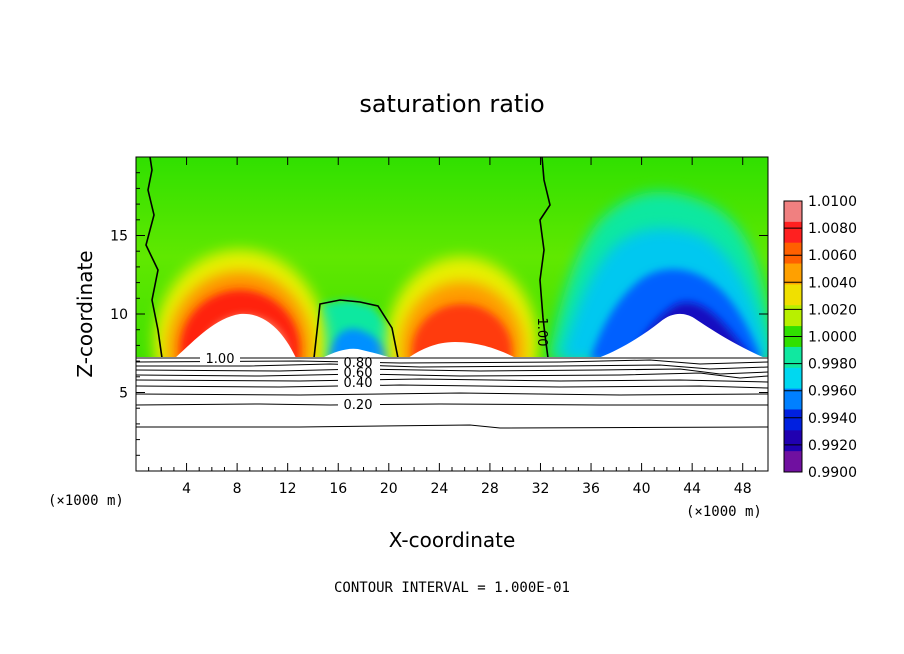 This screenshot has width=904, height=654. What do you see at coordinates (123, 394) in the screenshot?
I see `y-tick-label: 5` at bounding box center [123, 394].